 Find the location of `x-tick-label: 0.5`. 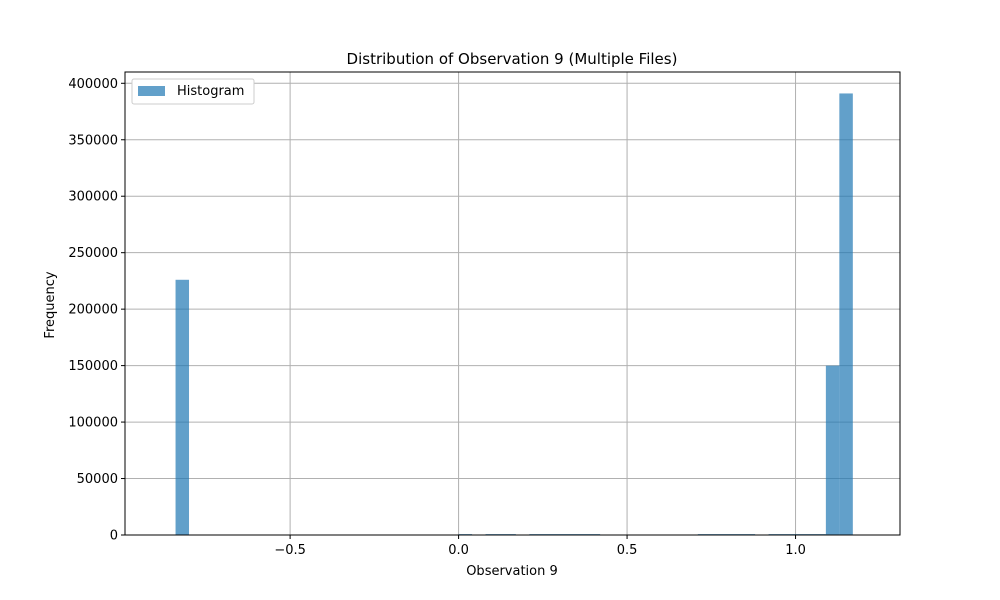

x-tick-label: 0.5 is located at coordinates (627, 550).